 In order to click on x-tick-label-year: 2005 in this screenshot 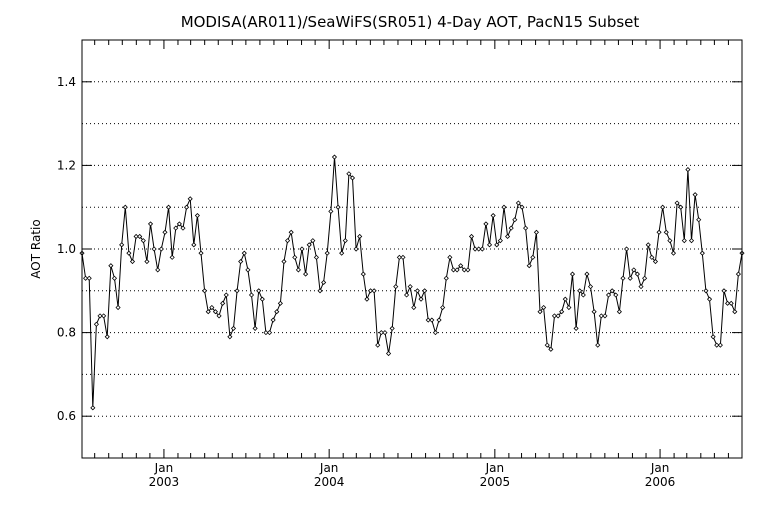, I will do `click(495, 482)`.